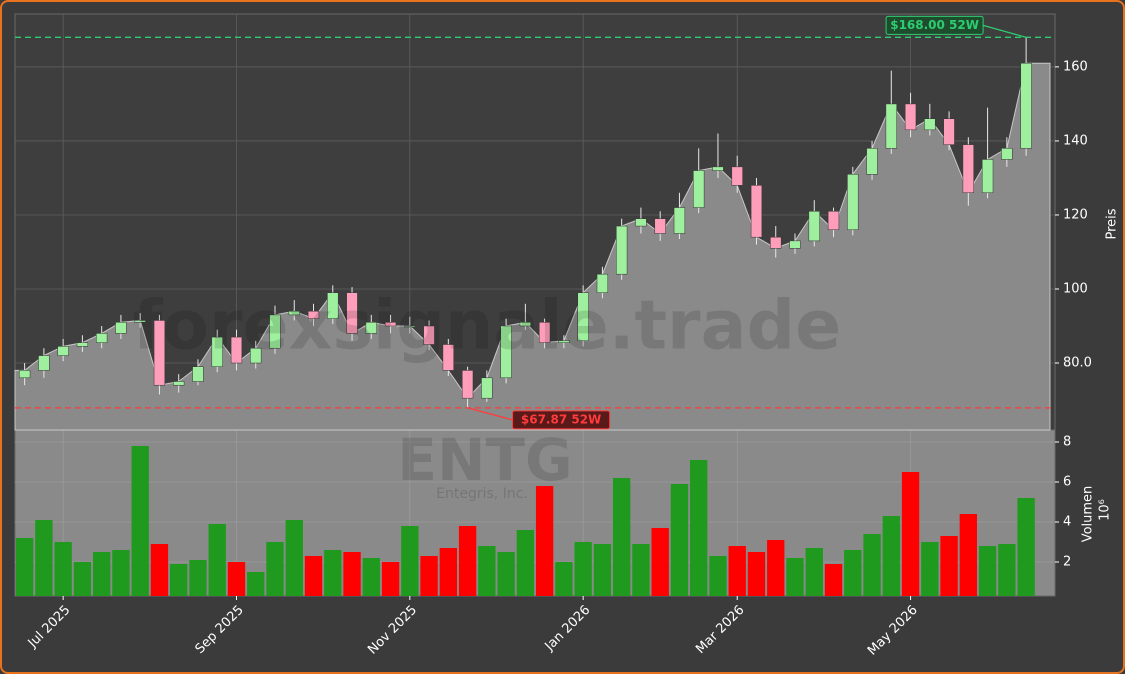 This screenshot has height=674, width=1125. I want to click on symbol-watermark: ENTG, so click(484, 460).